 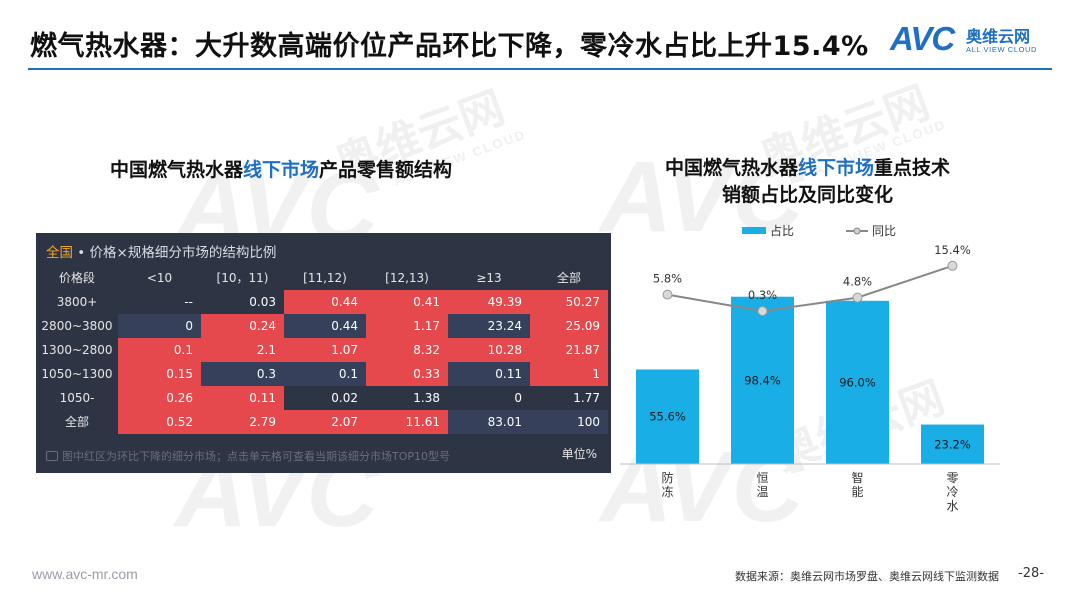 What do you see at coordinates (77, 326) in the screenshot?
I see `table-row-label: 2800~3800` at bounding box center [77, 326].